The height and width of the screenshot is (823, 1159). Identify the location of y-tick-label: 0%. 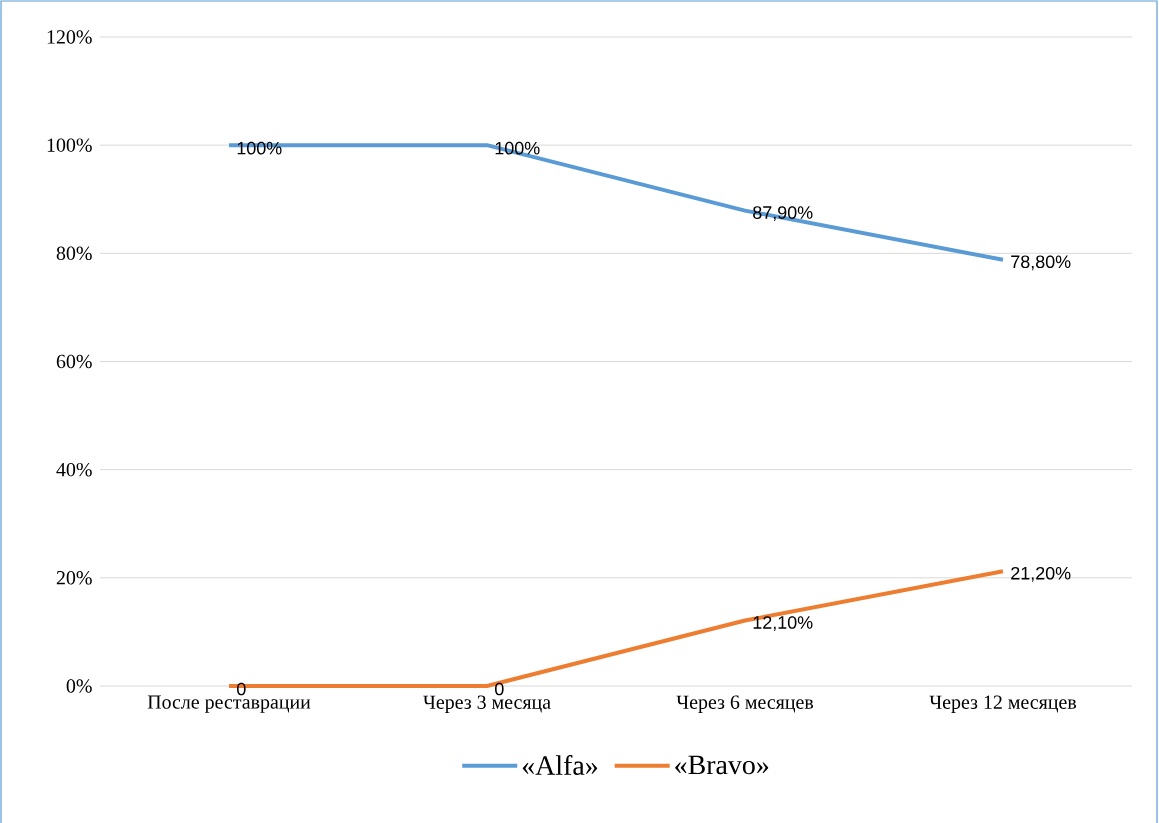
(79, 686).